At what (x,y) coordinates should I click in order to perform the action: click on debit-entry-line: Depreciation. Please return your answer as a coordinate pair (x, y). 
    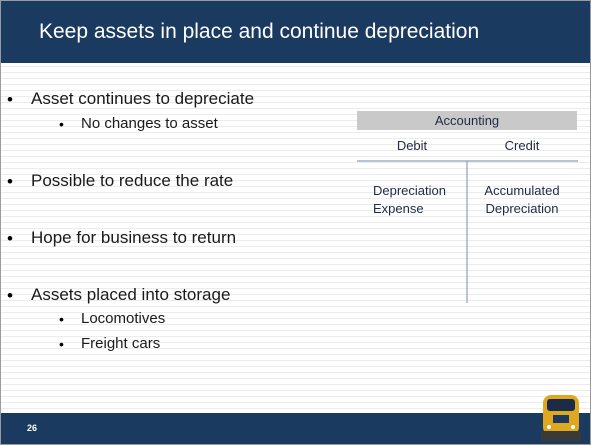
    Looking at the image, I should click on (409, 190).